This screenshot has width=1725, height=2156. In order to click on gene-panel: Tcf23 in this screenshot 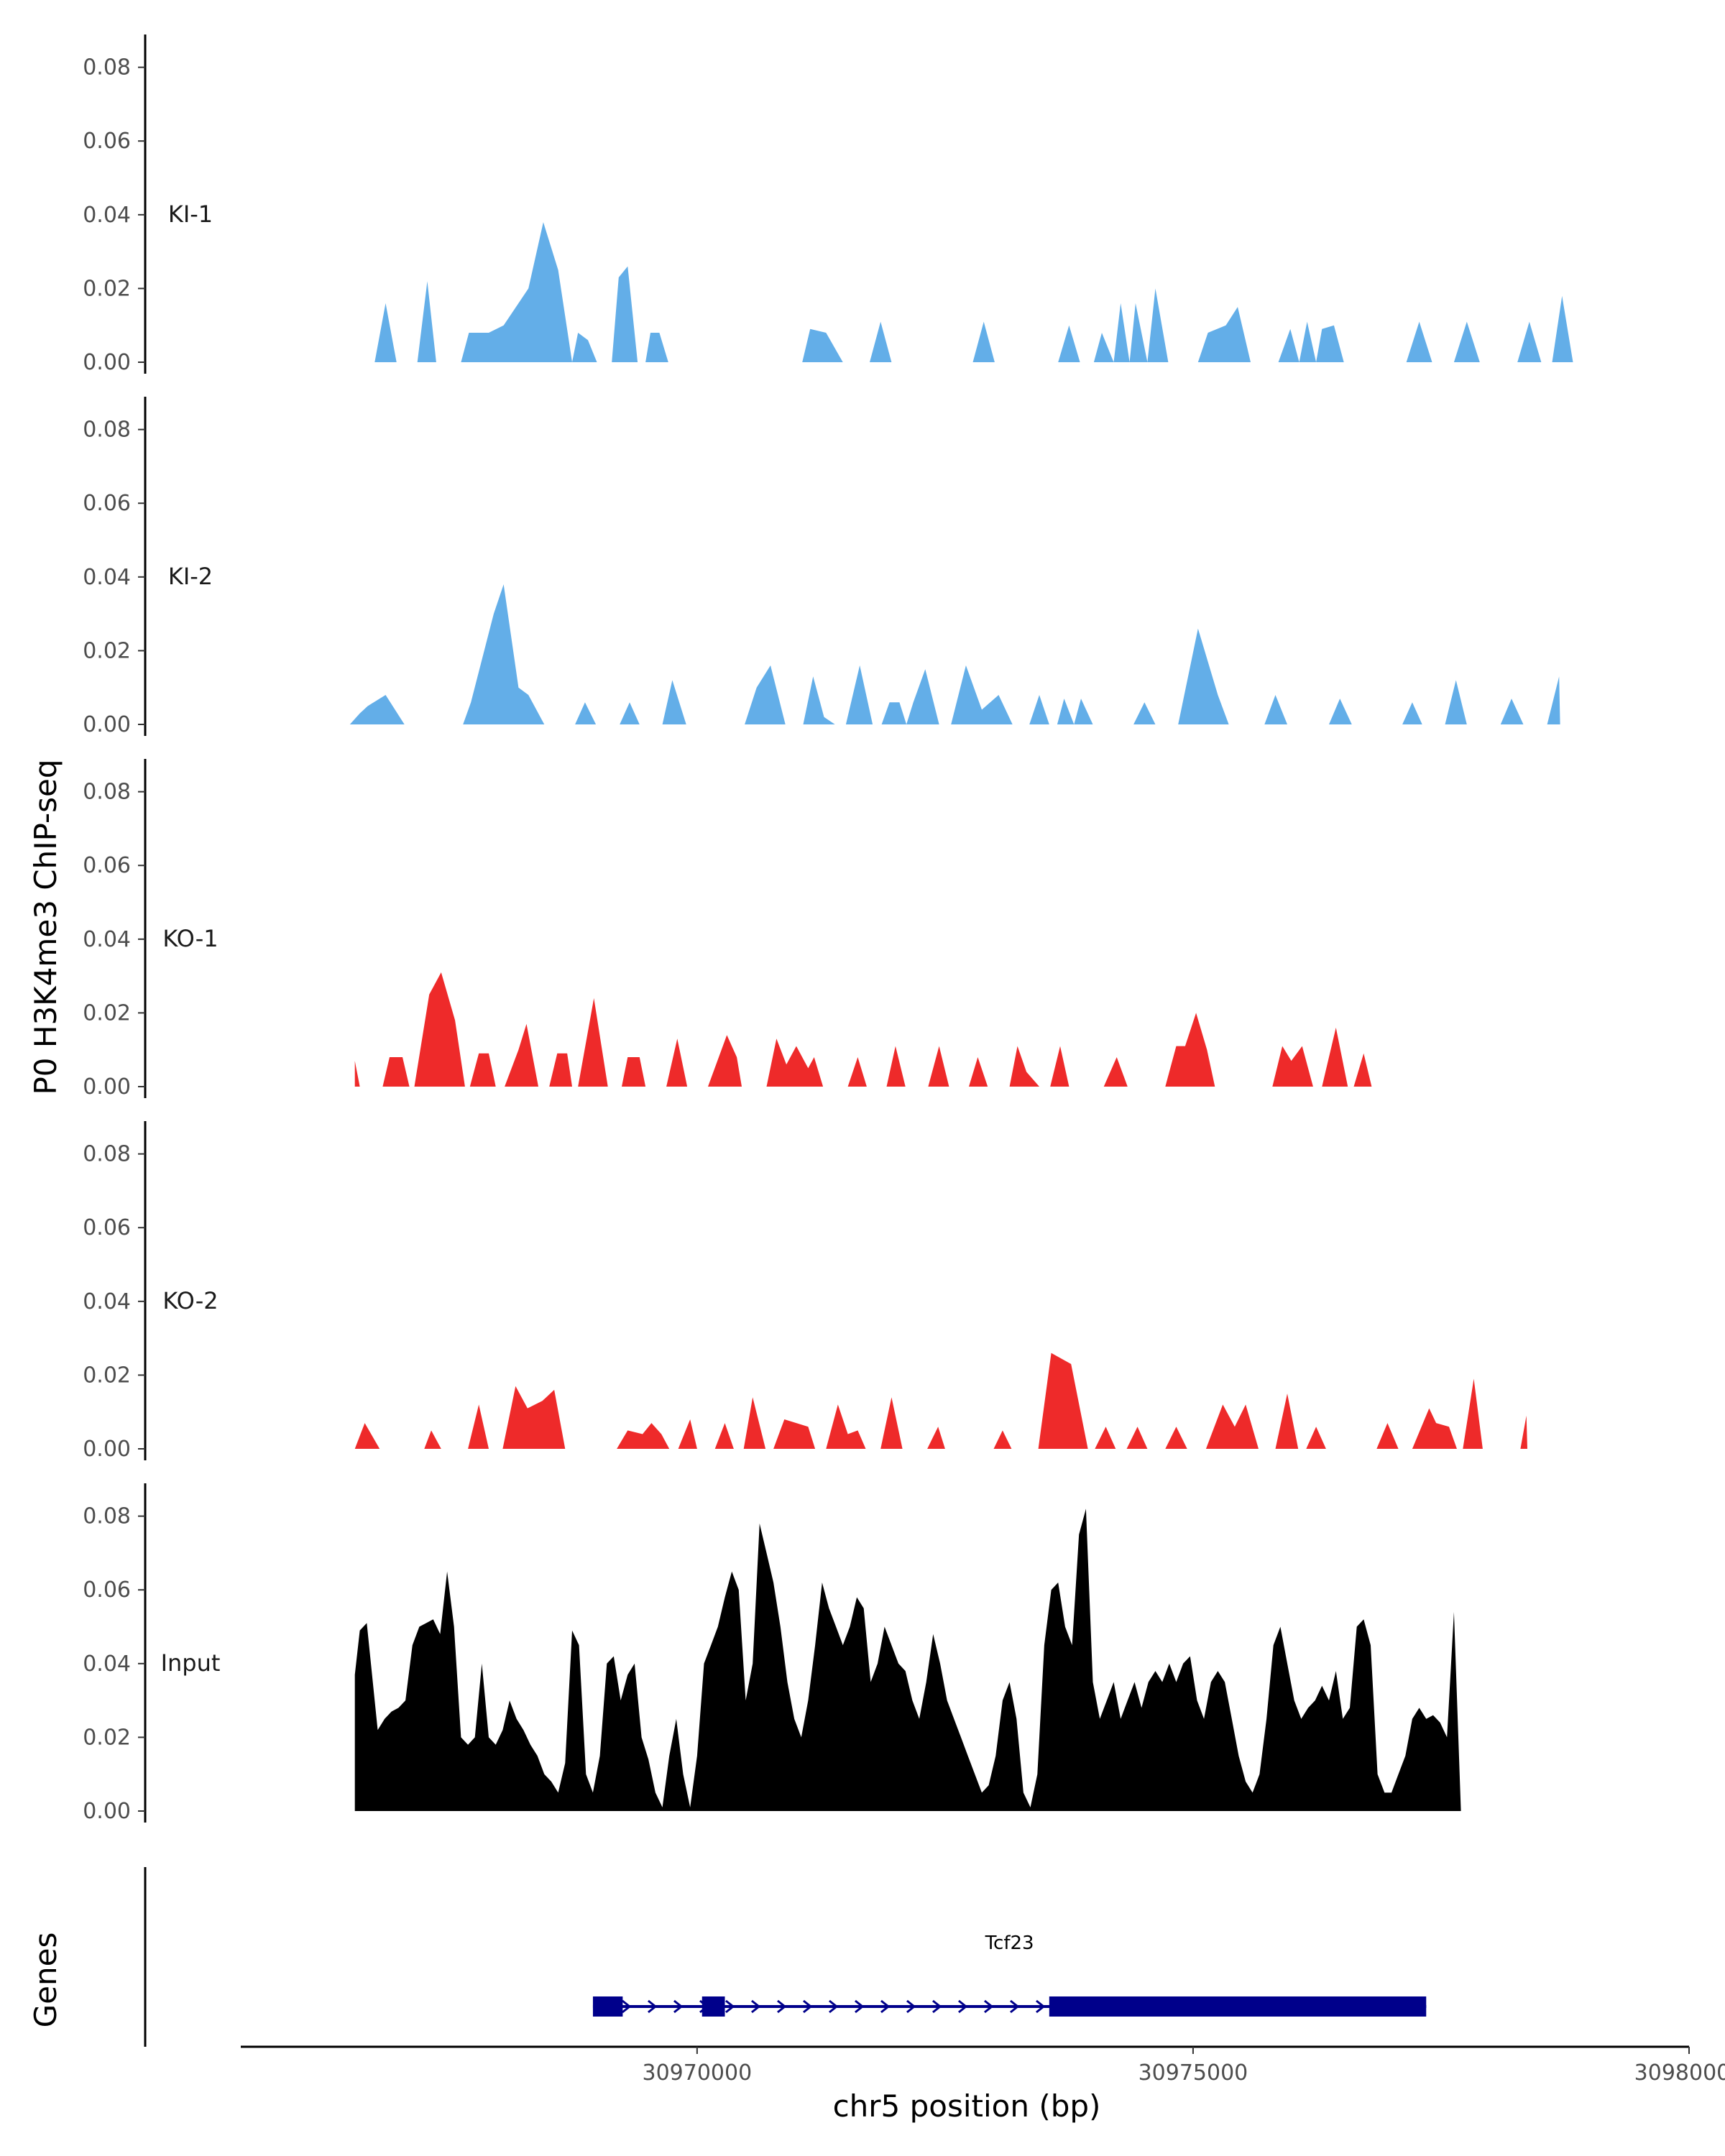, I will do `click(785, 1957)`.